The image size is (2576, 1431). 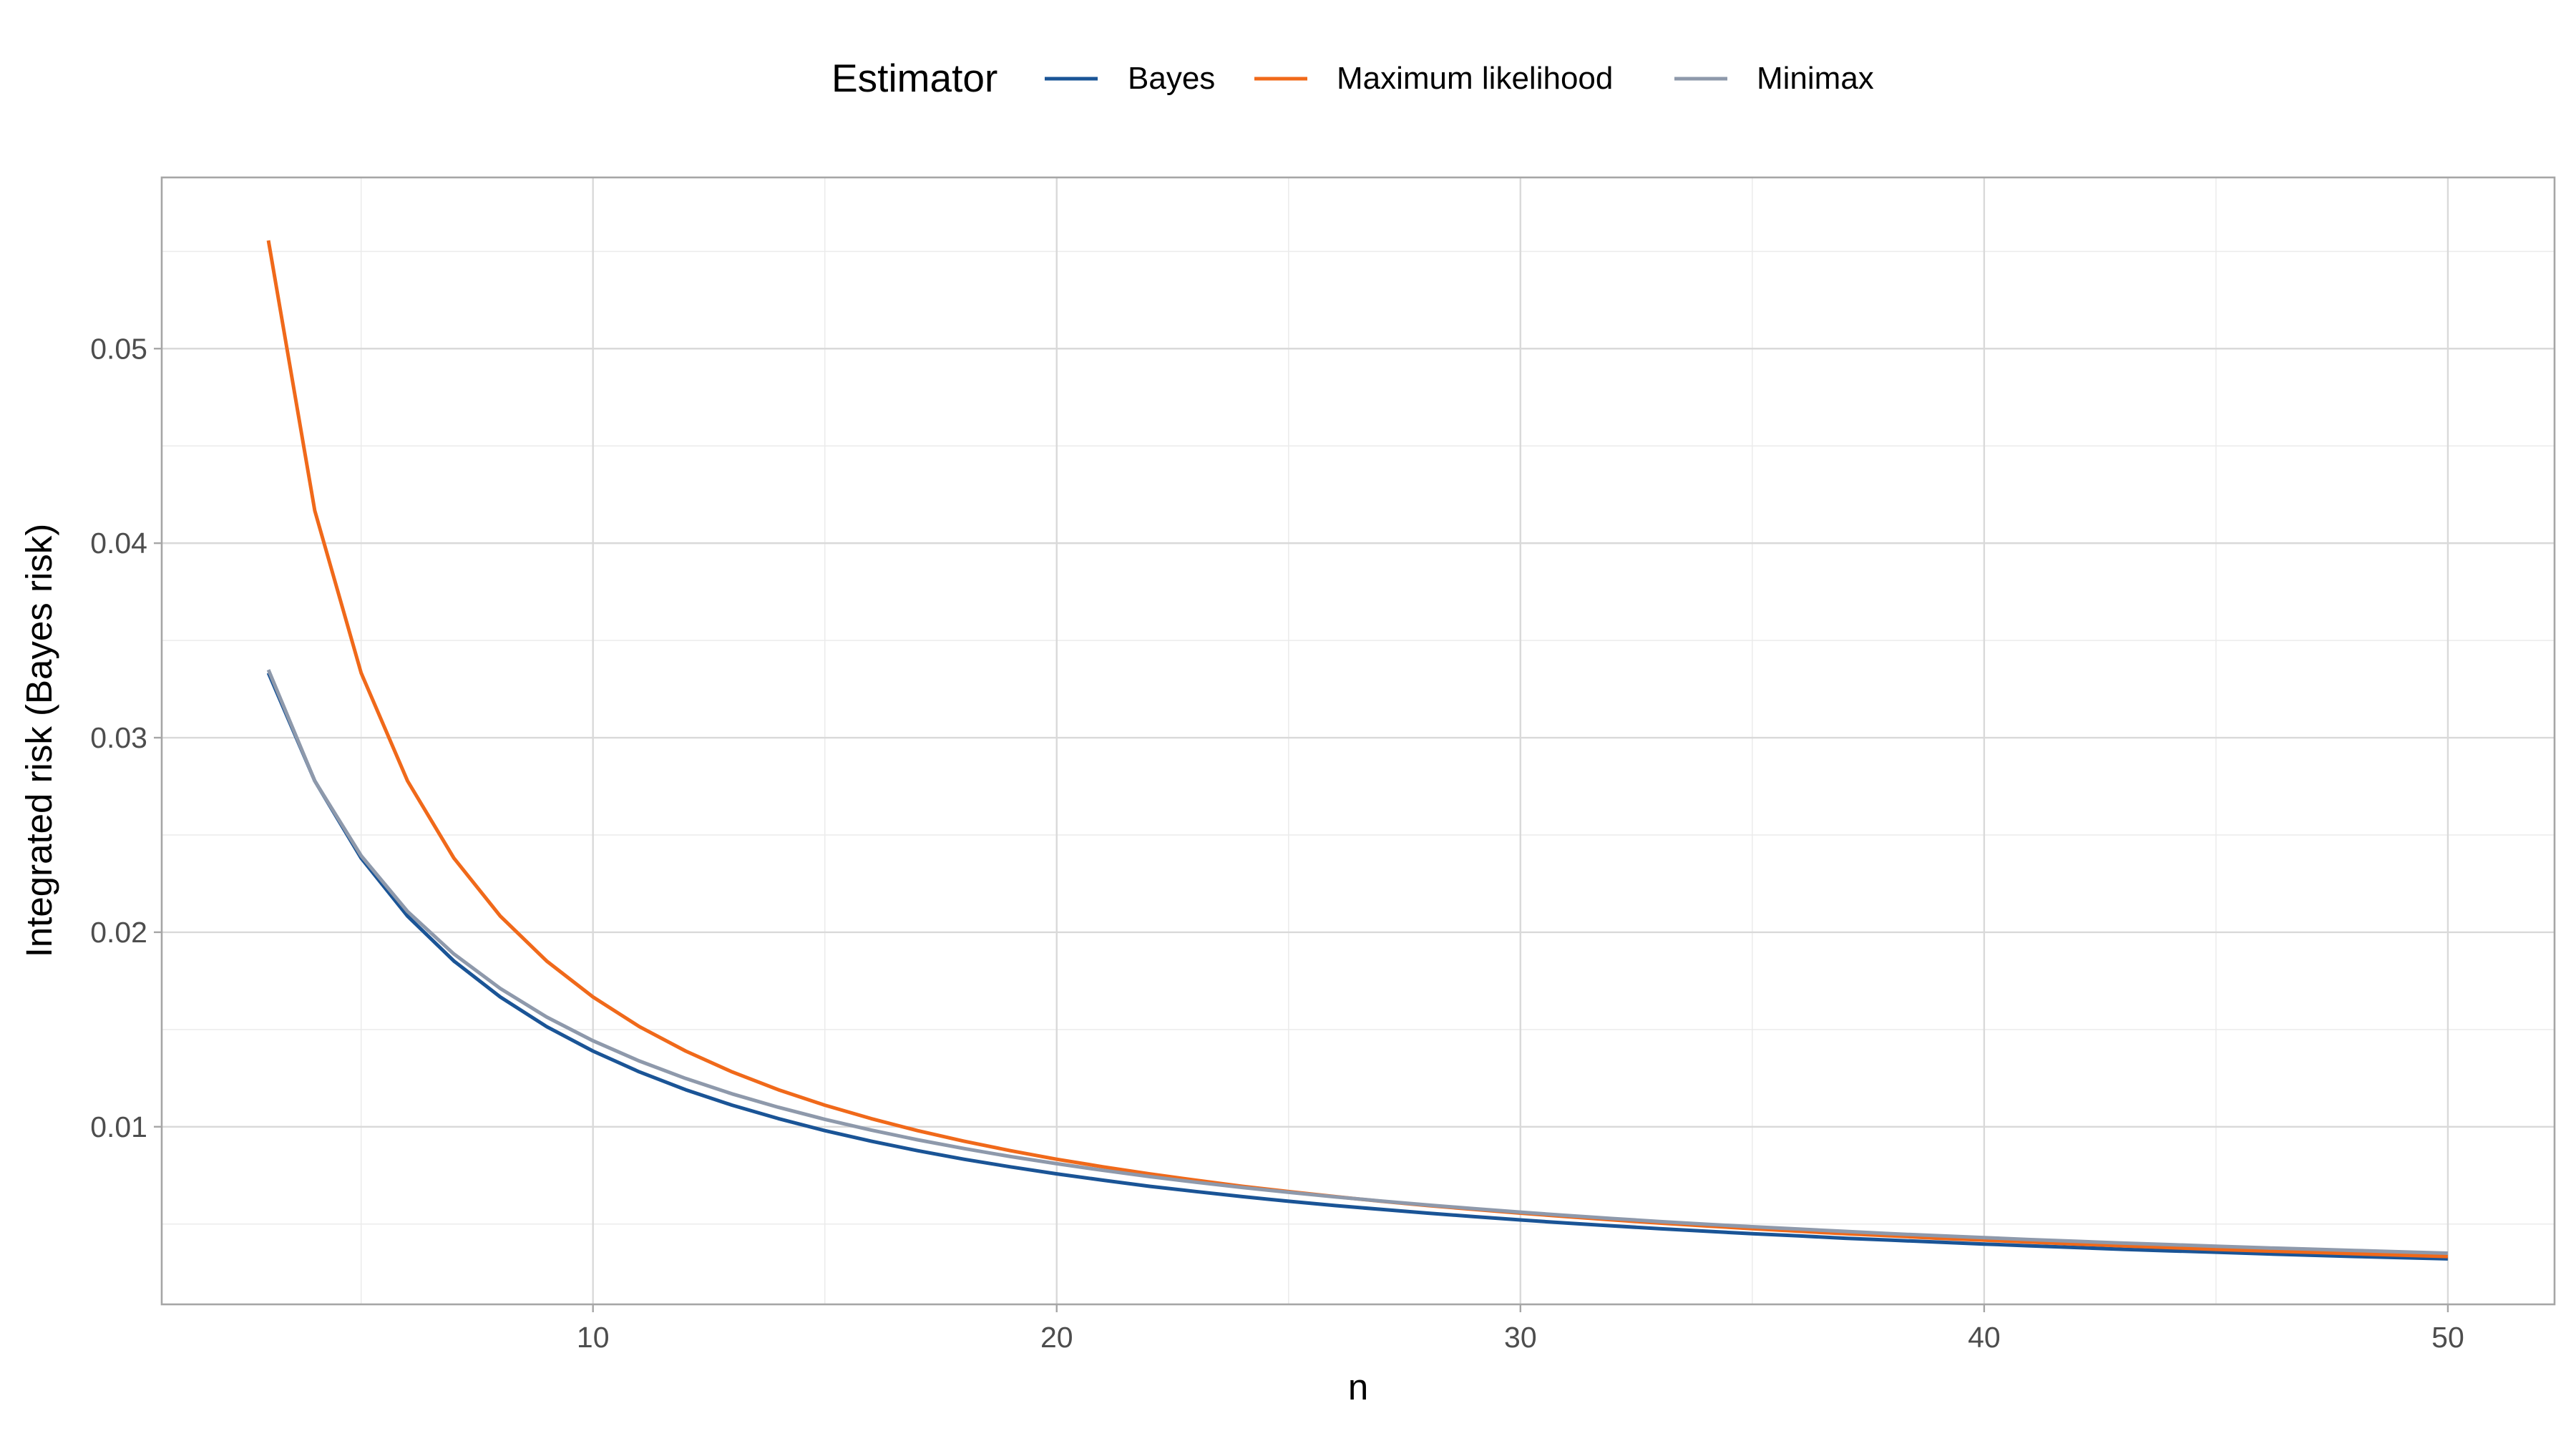 I want to click on y-axis-ticks: 0.01 0.02 0.03 0.04 0.05, so click(x=126, y=737).